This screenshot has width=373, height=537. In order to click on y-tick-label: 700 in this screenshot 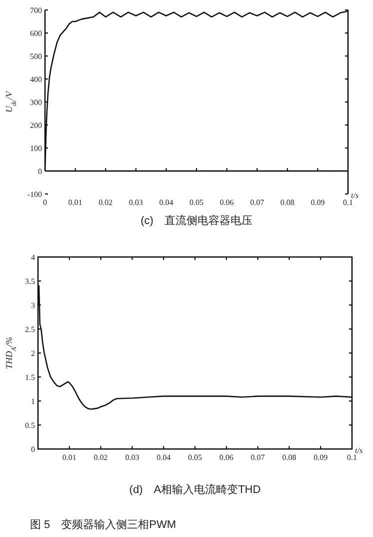, I will do `click(36, 10)`.